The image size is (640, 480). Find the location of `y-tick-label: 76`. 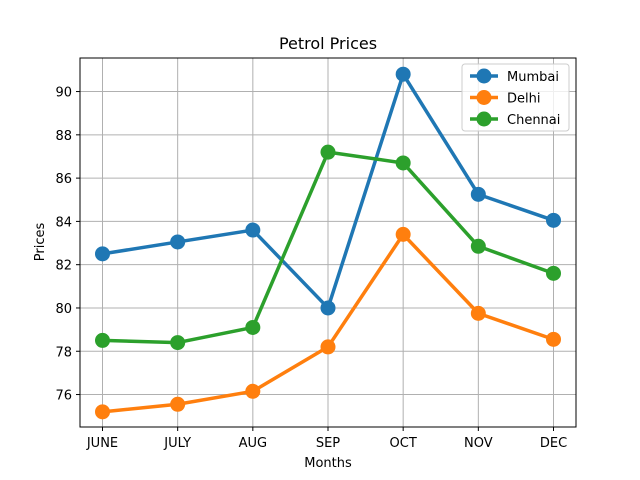

y-tick-label: 76 is located at coordinates (63, 396).